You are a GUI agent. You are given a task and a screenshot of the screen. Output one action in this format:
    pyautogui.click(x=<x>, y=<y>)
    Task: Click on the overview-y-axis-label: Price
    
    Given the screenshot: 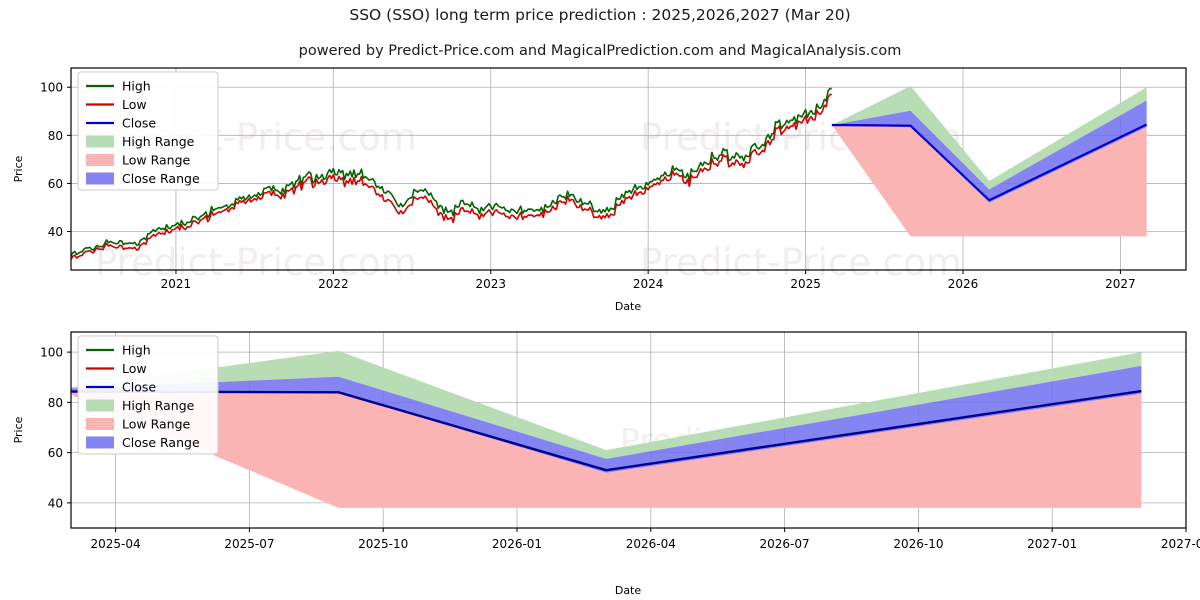 What is the action you would take?
    pyautogui.click(x=18, y=168)
    